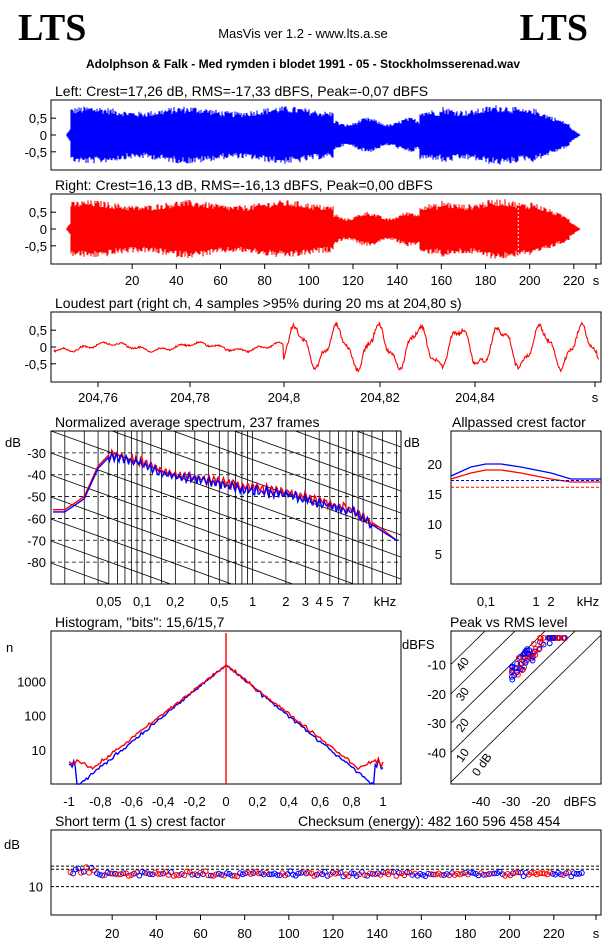  What do you see at coordinates (98, 397) in the screenshot?
I see `loudest-xtick-label: 204,76` at bounding box center [98, 397].